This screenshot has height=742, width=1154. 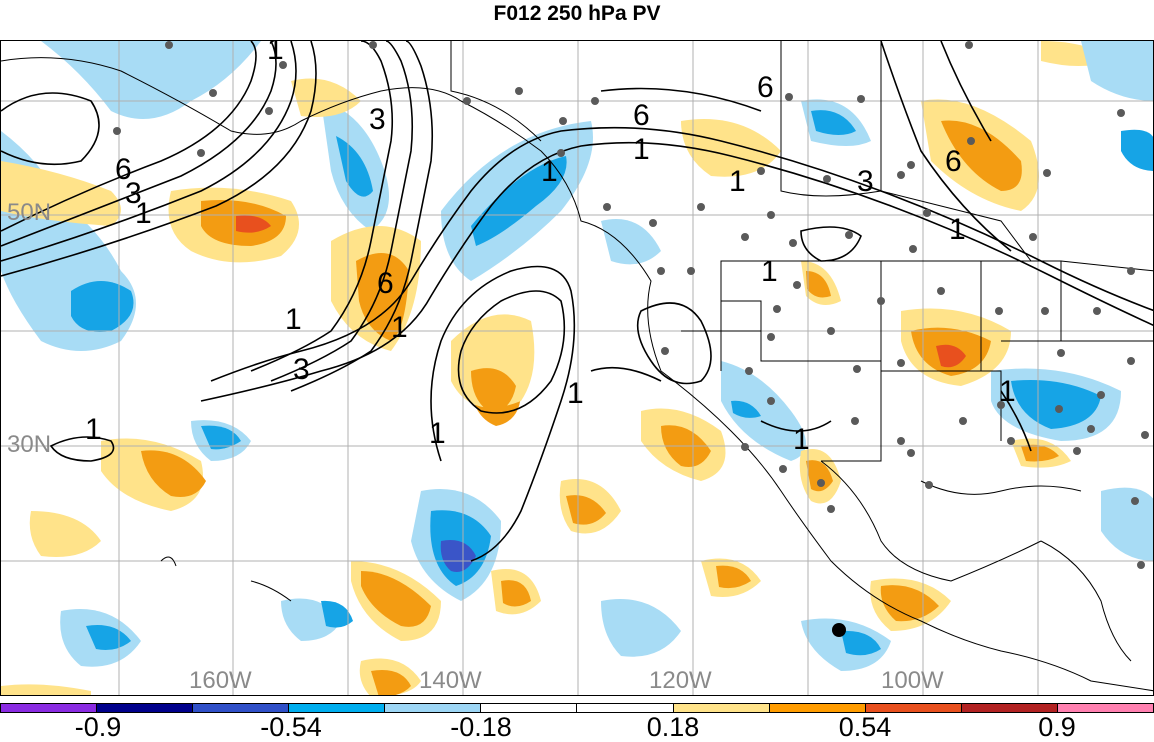 I want to click on colorbar-tick-label: 0.18, so click(x=673, y=727).